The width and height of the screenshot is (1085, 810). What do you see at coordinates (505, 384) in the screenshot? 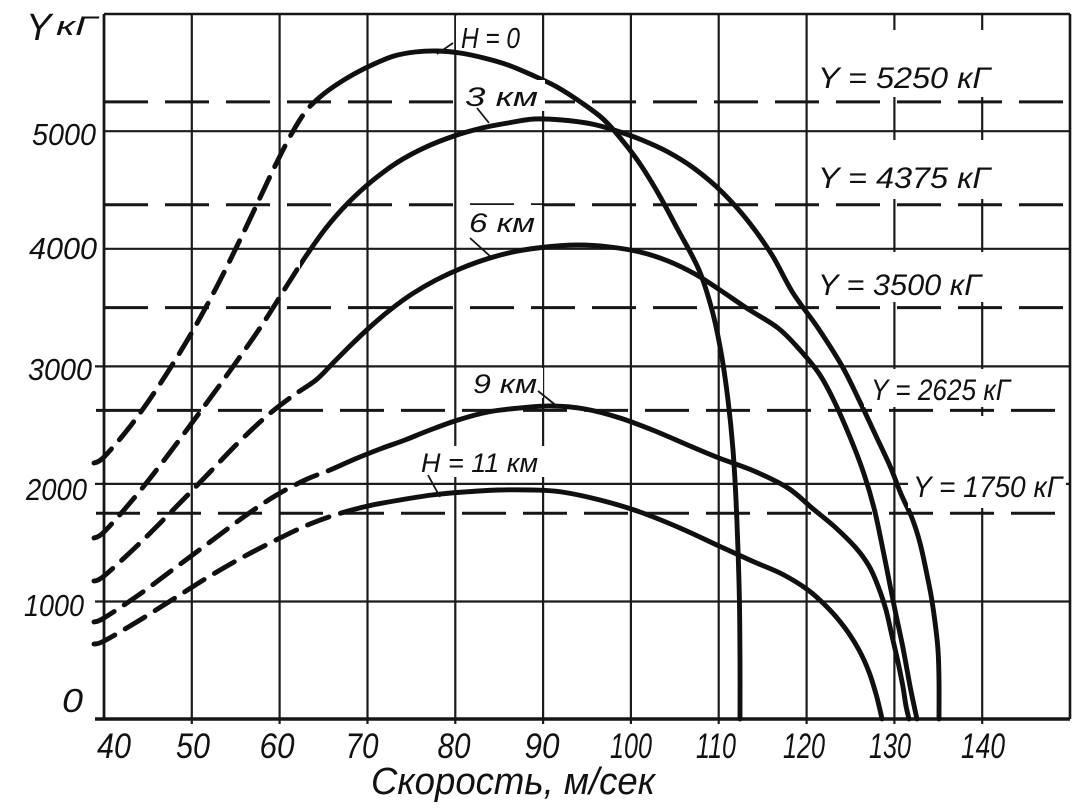
I see `svg-text: 9 км` at bounding box center [505, 384].